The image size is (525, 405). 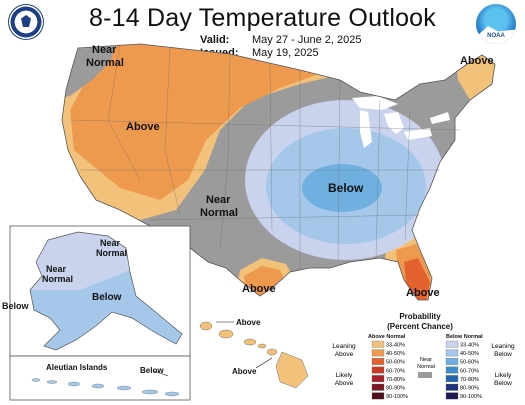 What do you see at coordinates (464, 337) in the screenshot?
I see `legend-below-header: Below Normal` at bounding box center [464, 337].